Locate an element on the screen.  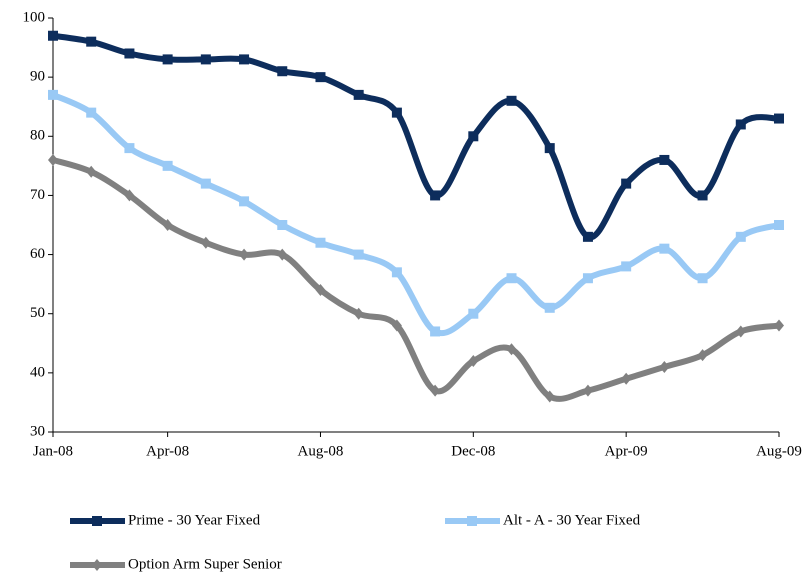
x-tick-label: Aug-08 is located at coordinates (321, 451).